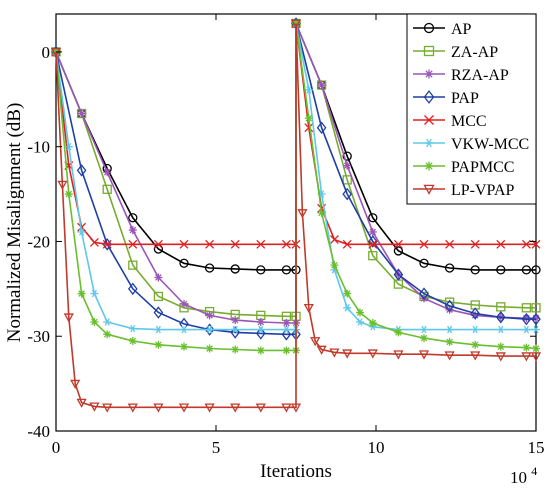 The image size is (550, 496). What do you see at coordinates (461, 29) in the screenshot?
I see `legend-label: AP` at bounding box center [461, 29].